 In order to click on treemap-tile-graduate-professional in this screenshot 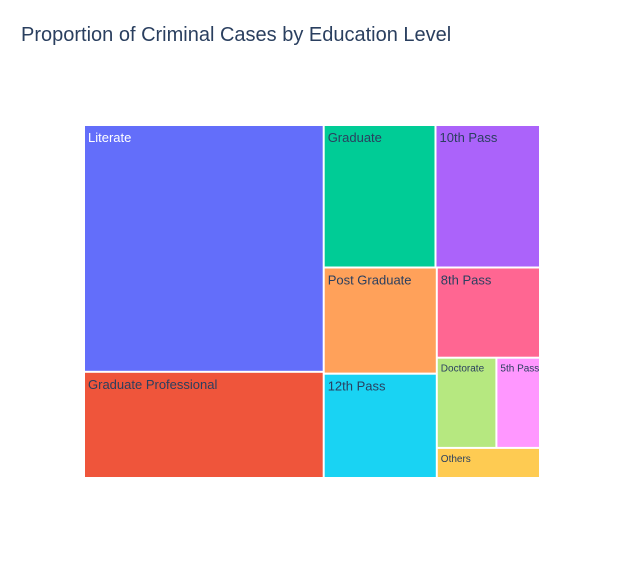, I will do `click(204, 424)`.